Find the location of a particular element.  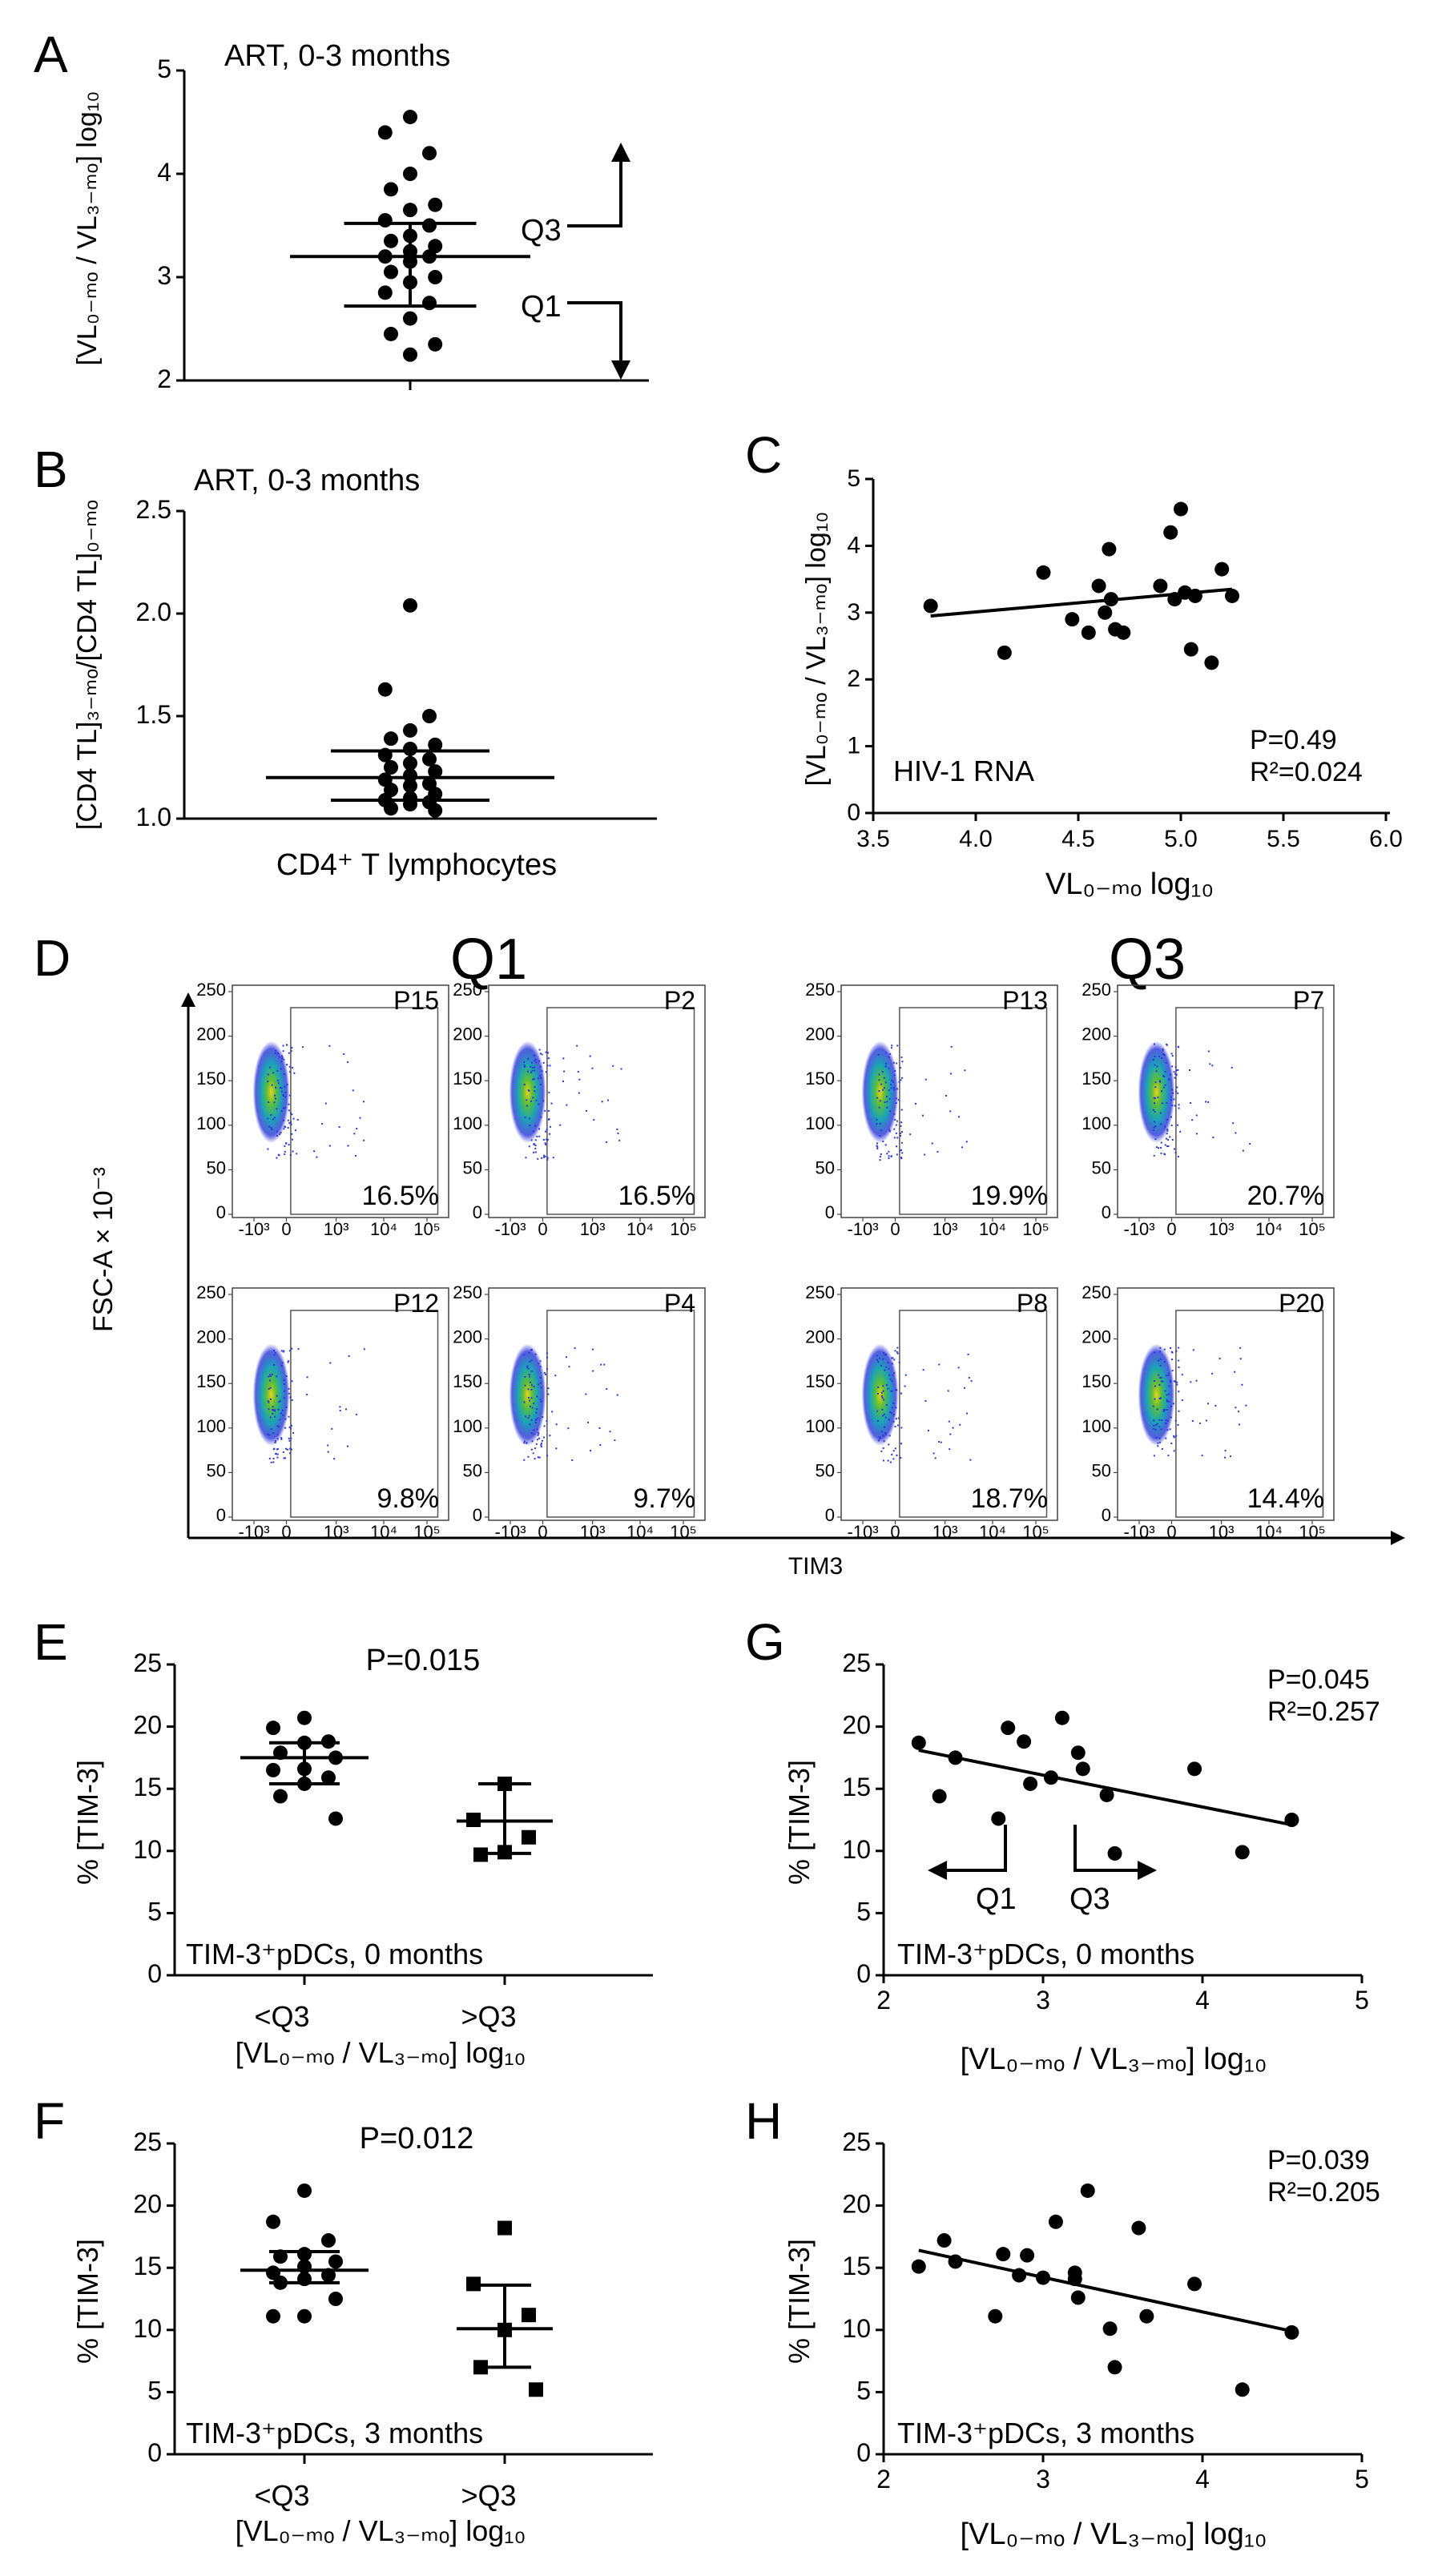

cyto-plot-p2: 0 50 100 150 200 250 -10³ 0 10³ 10⁴ 10⁵ P2 16.5% is located at coordinates (579, 1109).